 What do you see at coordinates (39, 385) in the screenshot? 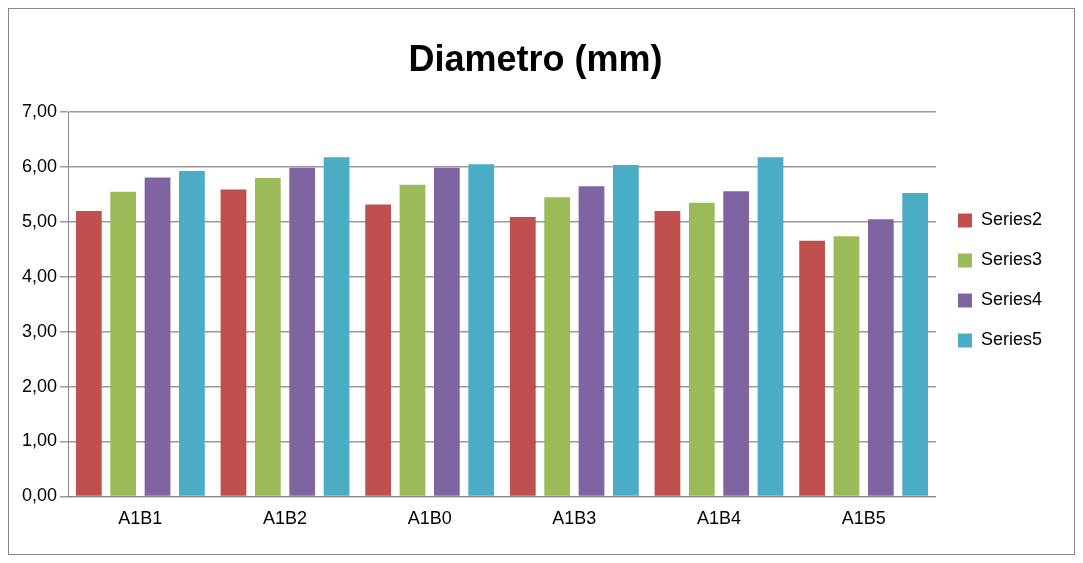
I see `y-tick-label: 2,00` at bounding box center [39, 385].